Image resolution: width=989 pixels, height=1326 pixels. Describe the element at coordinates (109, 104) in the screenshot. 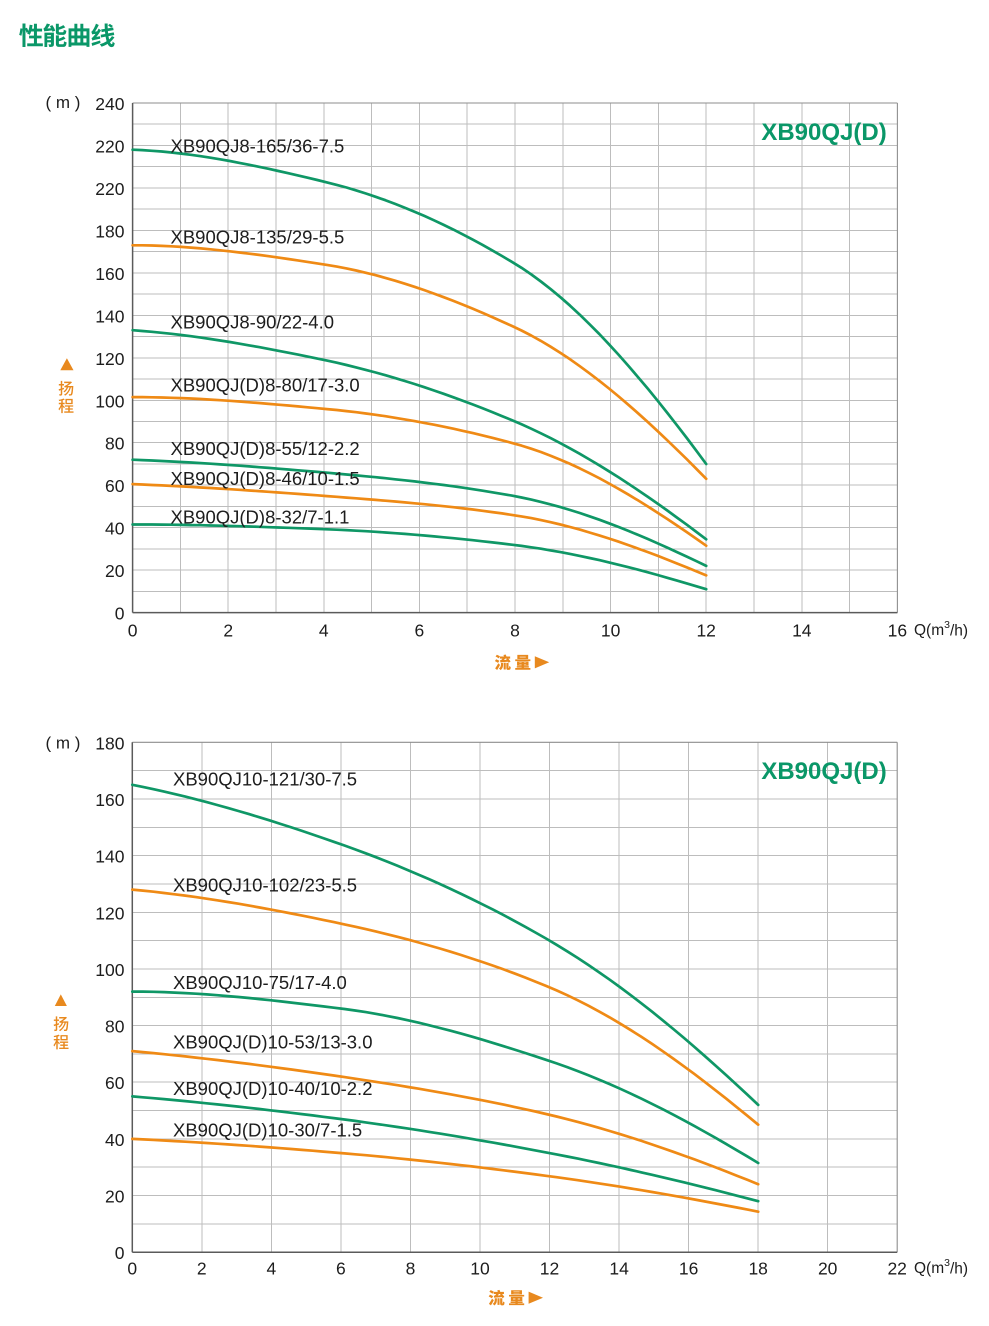

I see `svg-text: 240` at that location.